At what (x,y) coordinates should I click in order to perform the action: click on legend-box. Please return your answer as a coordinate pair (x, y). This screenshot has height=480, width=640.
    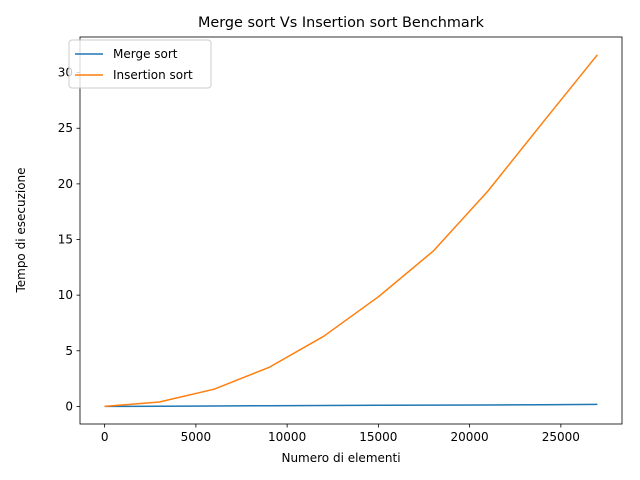
    Looking at the image, I should click on (140, 64).